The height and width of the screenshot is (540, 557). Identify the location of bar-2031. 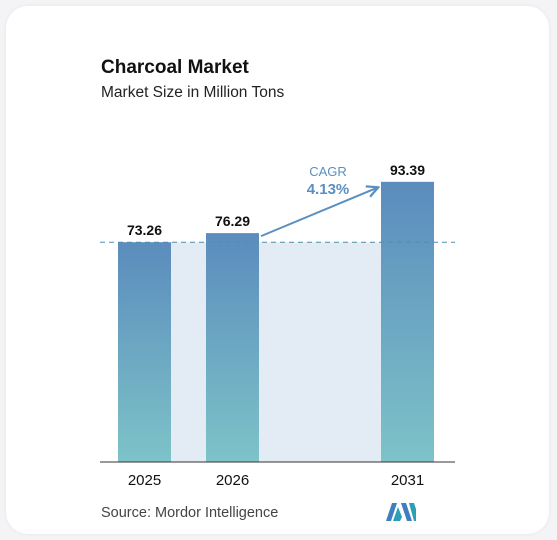
(407, 321).